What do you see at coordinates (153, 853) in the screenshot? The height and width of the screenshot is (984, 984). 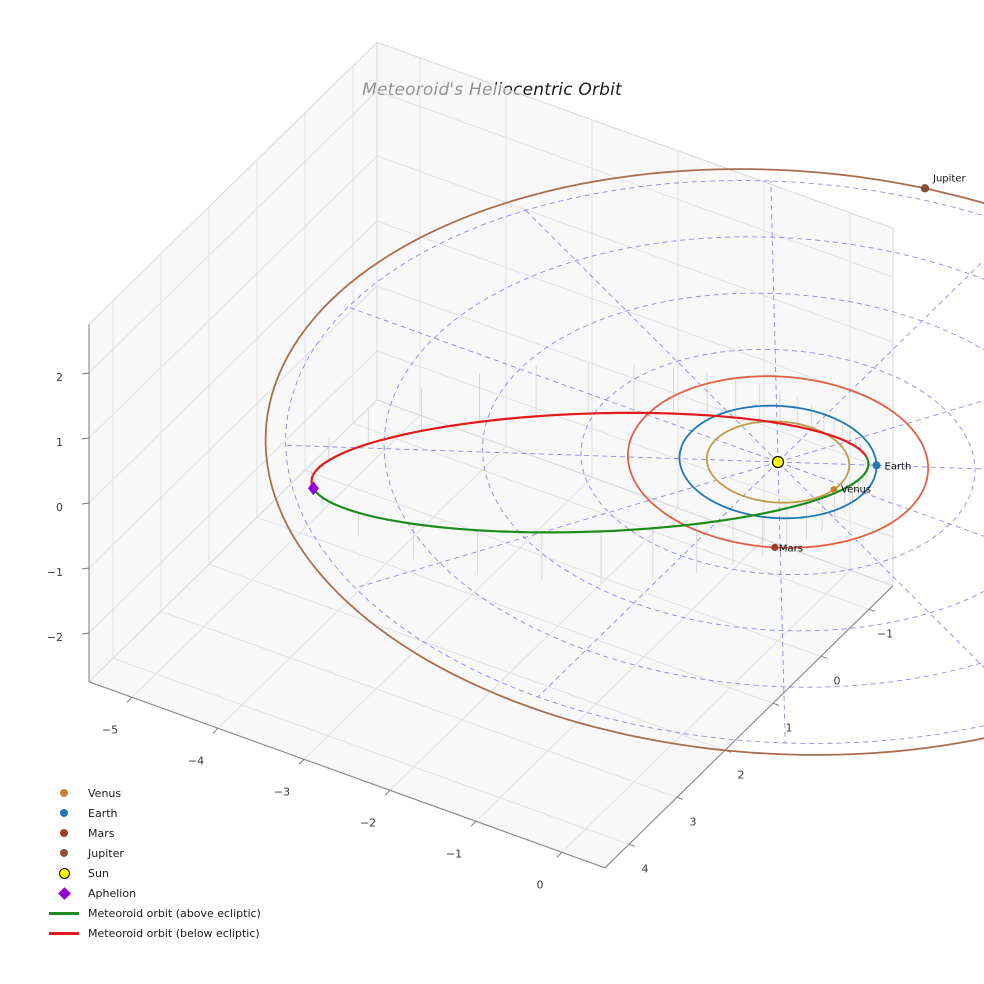 I see `legend-item-jupiter: Jupiter` at bounding box center [153, 853].